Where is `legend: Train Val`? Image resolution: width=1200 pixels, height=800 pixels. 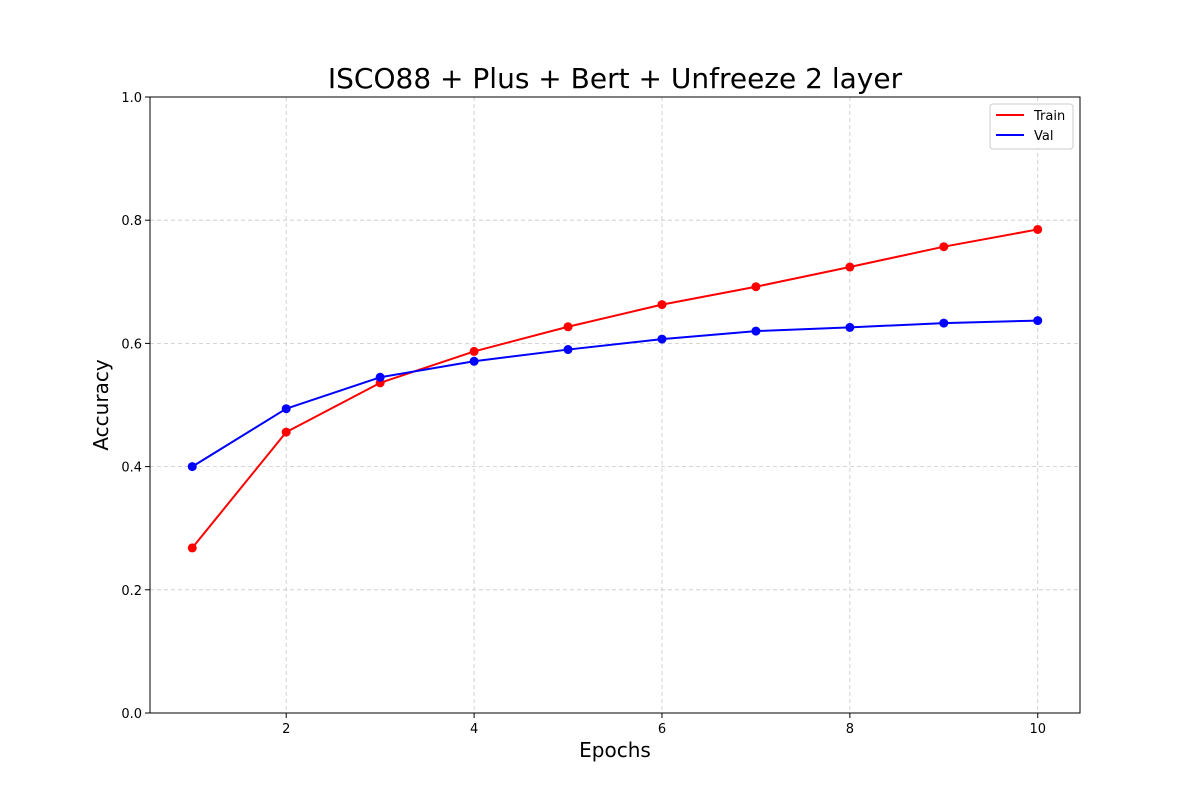
legend: Train Val is located at coordinates (1031, 126).